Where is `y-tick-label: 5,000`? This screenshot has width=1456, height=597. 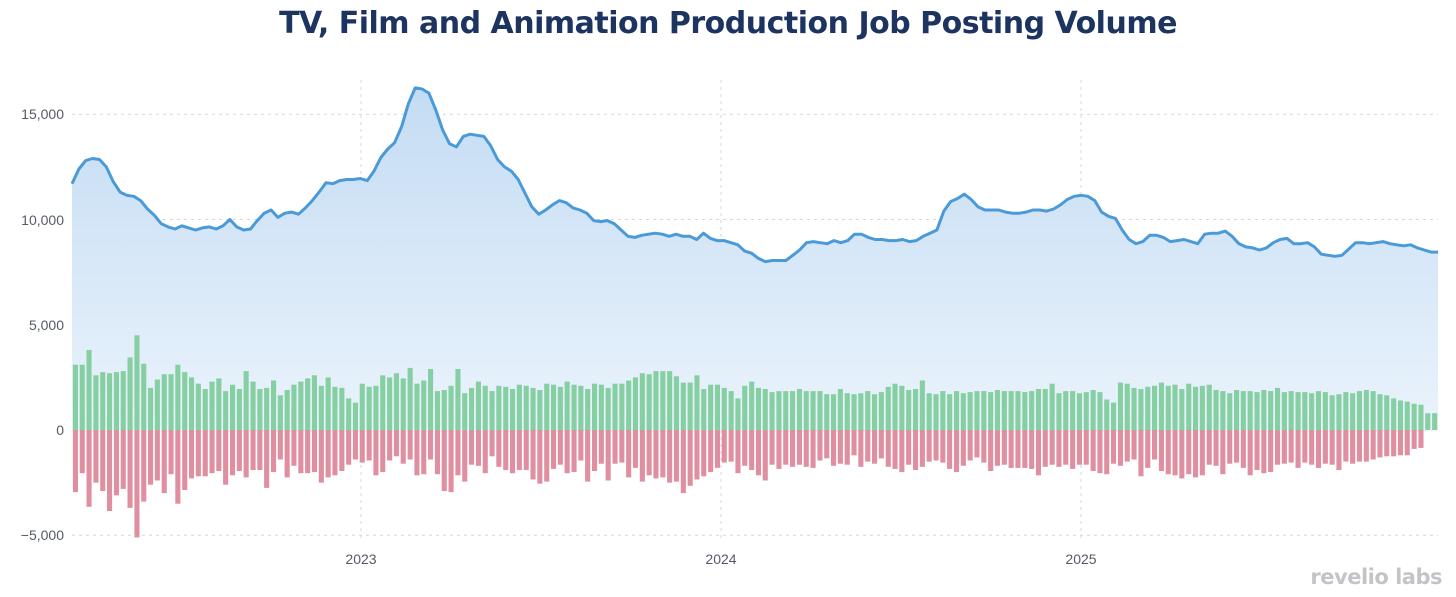
y-tick-label: 5,000 is located at coordinates (46, 324).